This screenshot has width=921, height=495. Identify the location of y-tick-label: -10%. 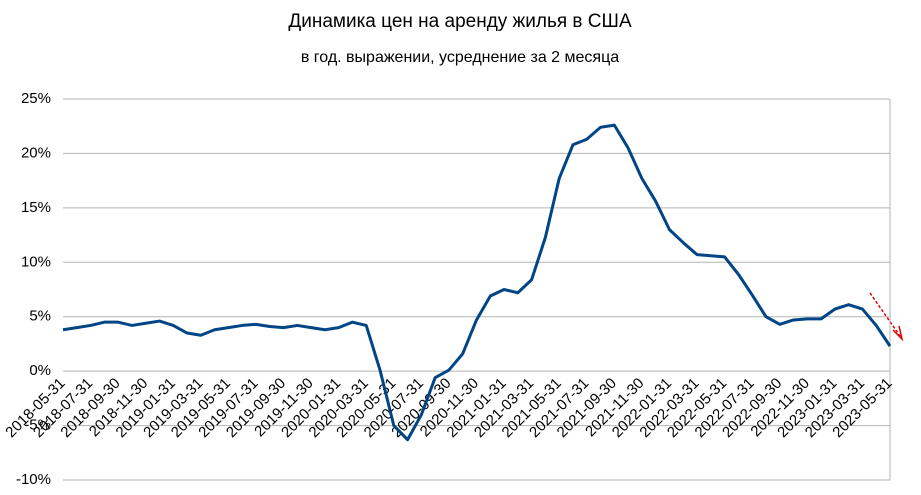
(33, 479).